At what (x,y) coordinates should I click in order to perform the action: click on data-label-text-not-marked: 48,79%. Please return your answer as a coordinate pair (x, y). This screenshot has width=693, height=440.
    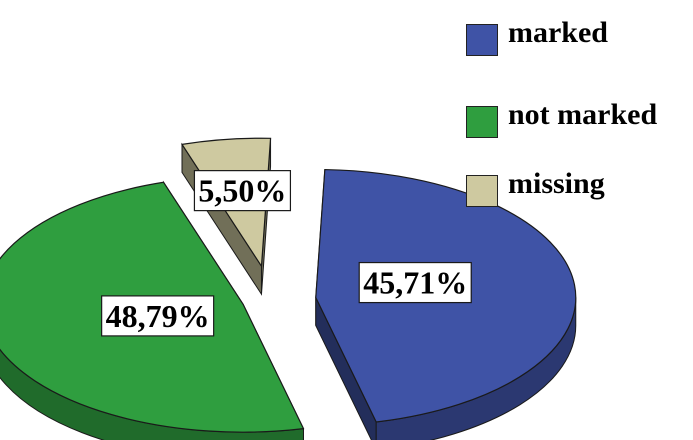
    Looking at the image, I should click on (158, 316).